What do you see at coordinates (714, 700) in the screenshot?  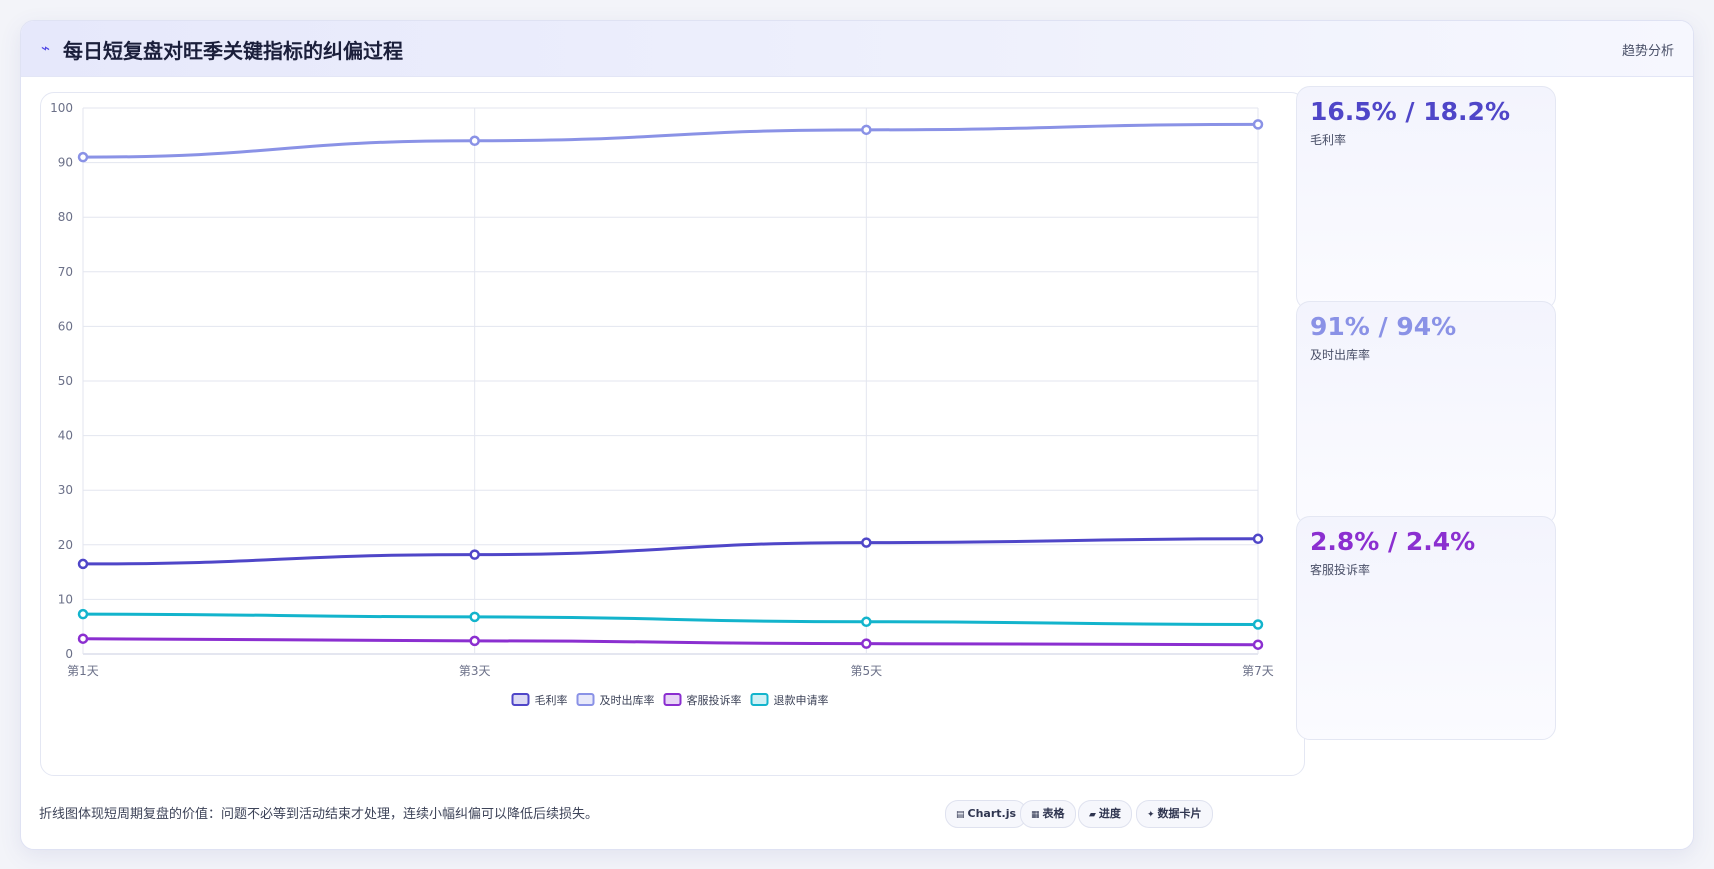 I see `legend-label: 客服投诉率` at bounding box center [714, 700].